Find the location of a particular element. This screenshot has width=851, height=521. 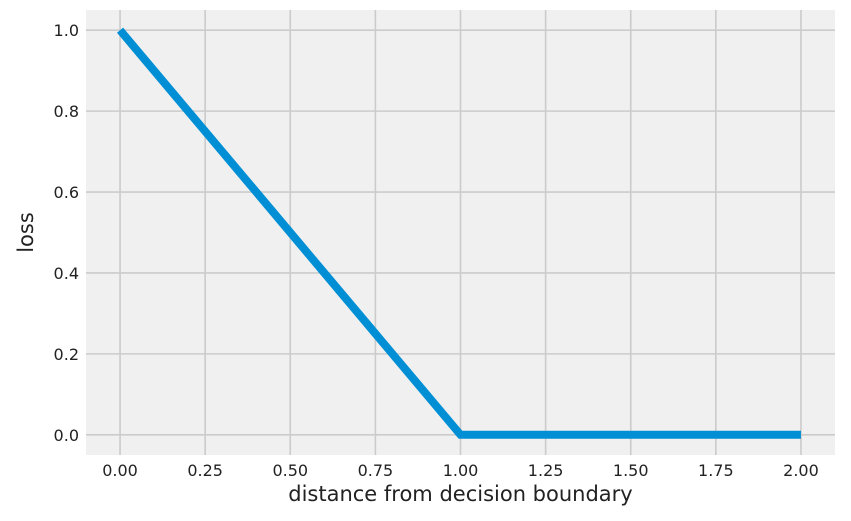

y-tick-label: 0.2 is located at coordinates (66, 354).